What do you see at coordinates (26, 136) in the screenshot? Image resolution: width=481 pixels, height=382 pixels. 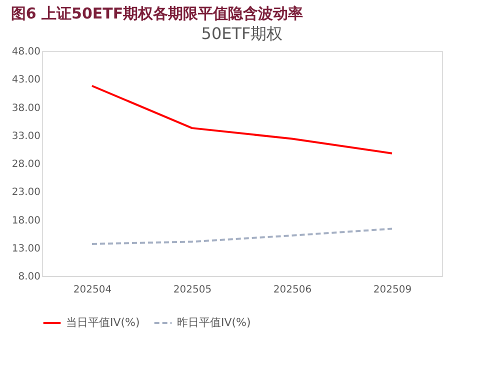 I see `y-tick-label: 33.00` at bounding box center [26, 136].